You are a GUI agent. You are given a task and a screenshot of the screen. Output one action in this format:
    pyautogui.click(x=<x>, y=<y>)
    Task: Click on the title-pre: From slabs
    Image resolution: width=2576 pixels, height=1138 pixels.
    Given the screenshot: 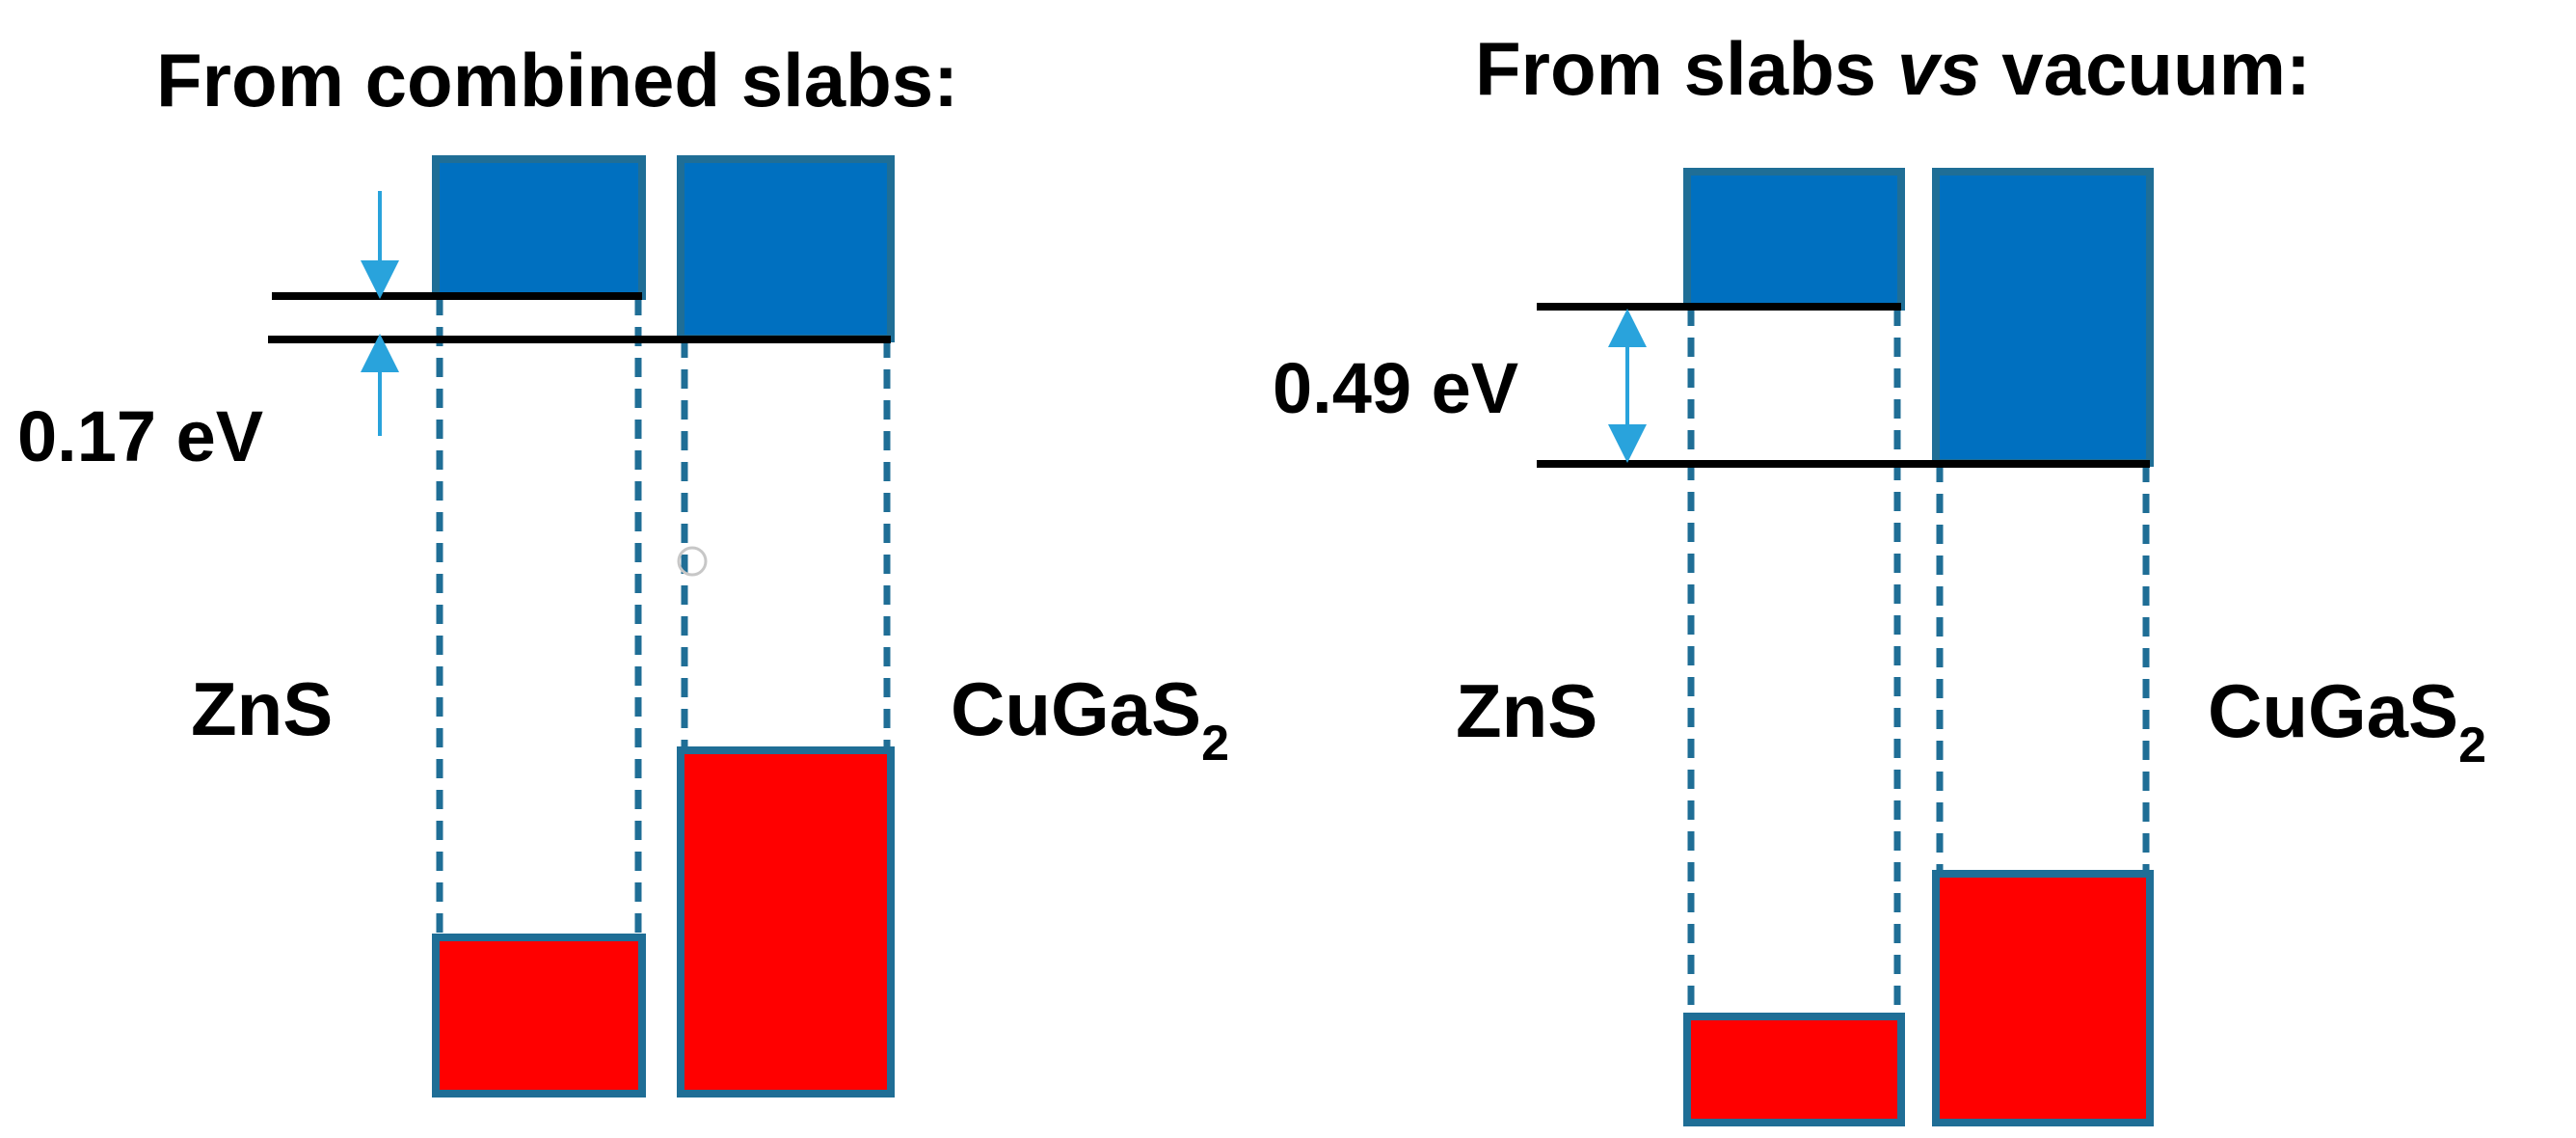 What is the action you would take?
    pyautogui.click(x=1686, y=68)
    